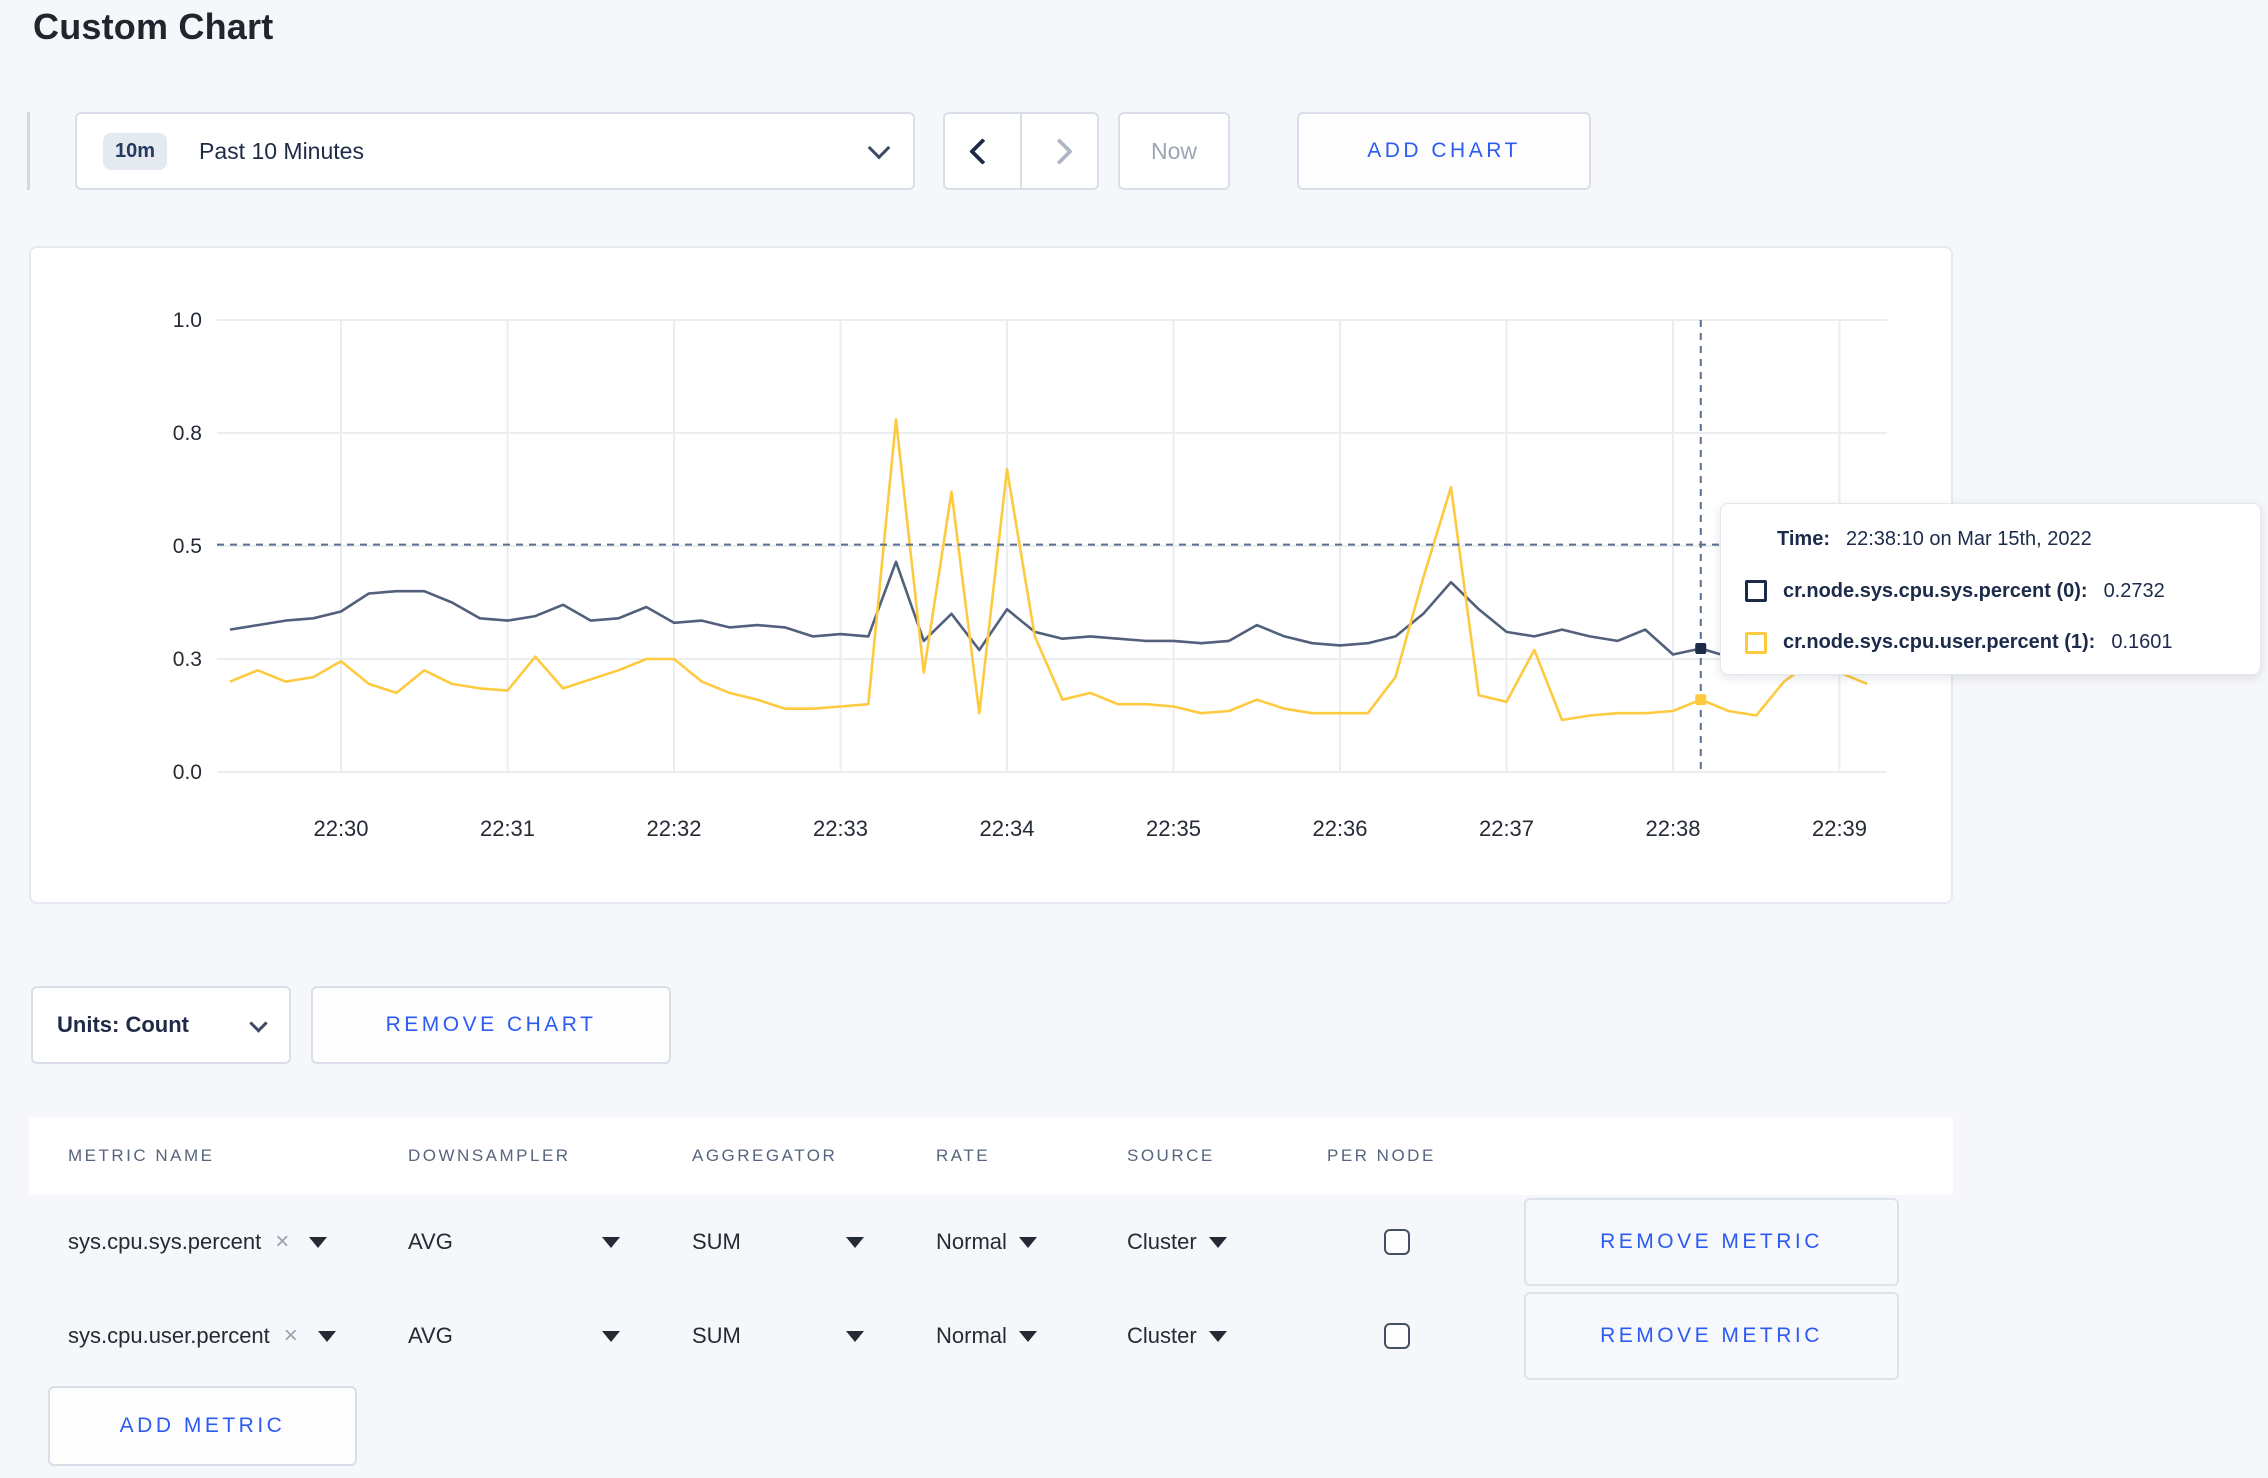 The image size is (2268, 1478). I want to click on remove-chart-button: REMOVE CHART, so click(491, 1025).